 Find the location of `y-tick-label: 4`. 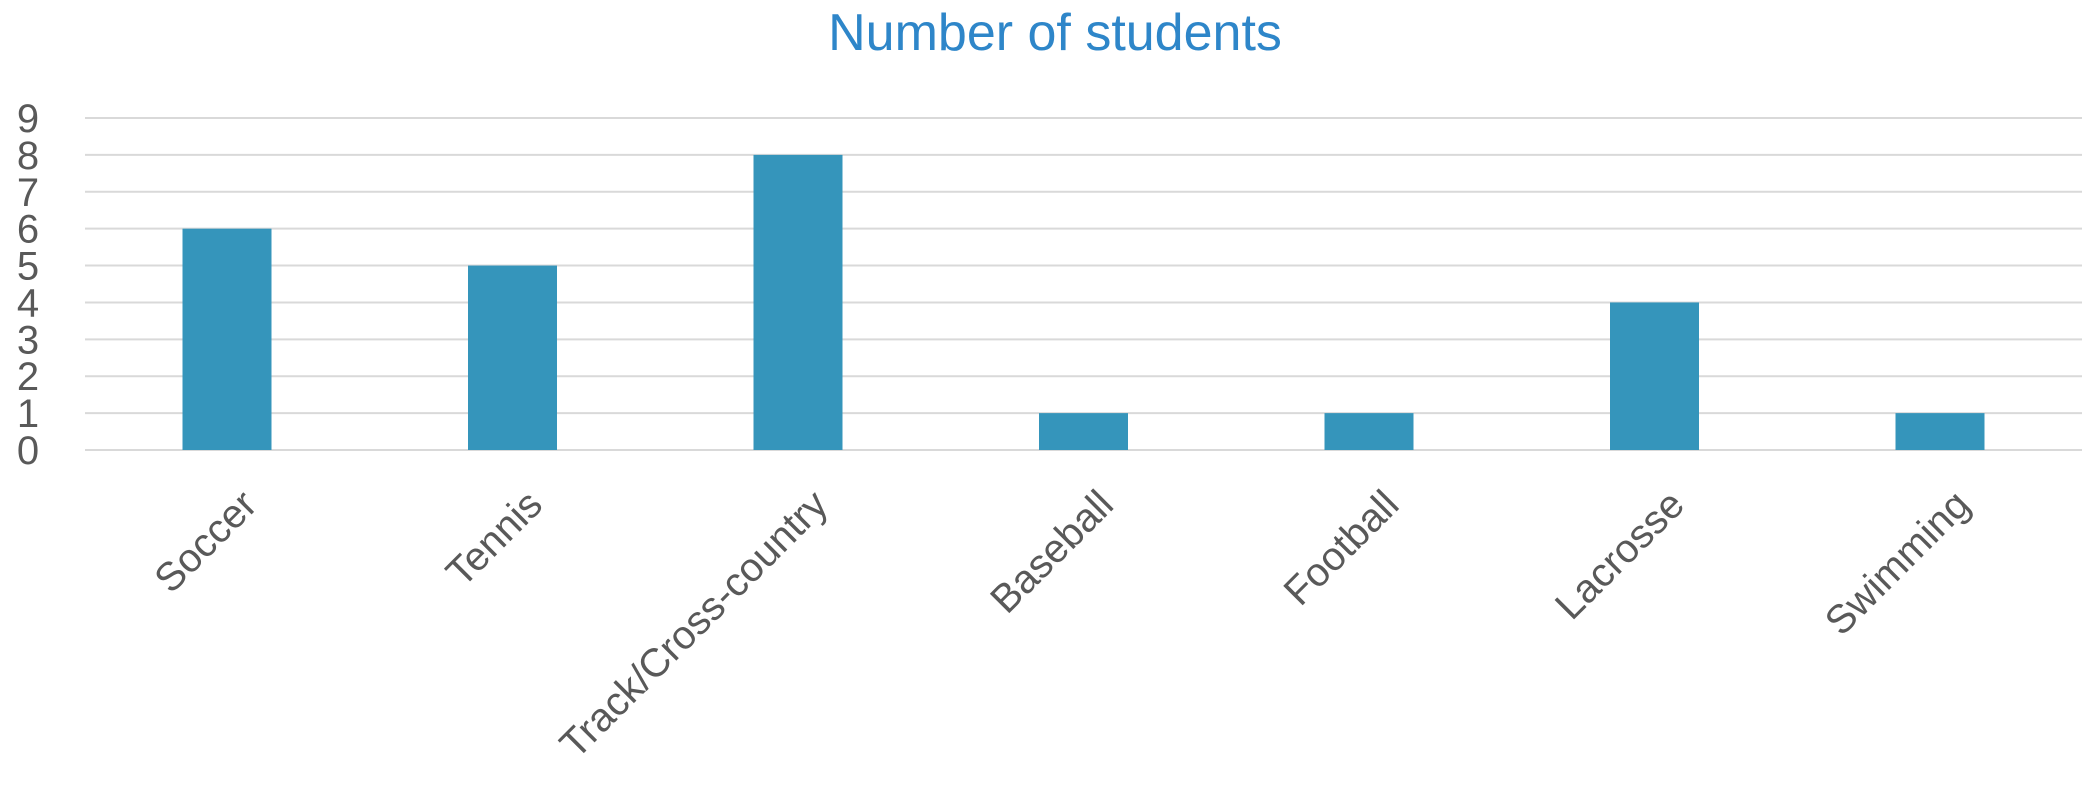

y-tick-label: 4 is located at coordinates (28, 303).